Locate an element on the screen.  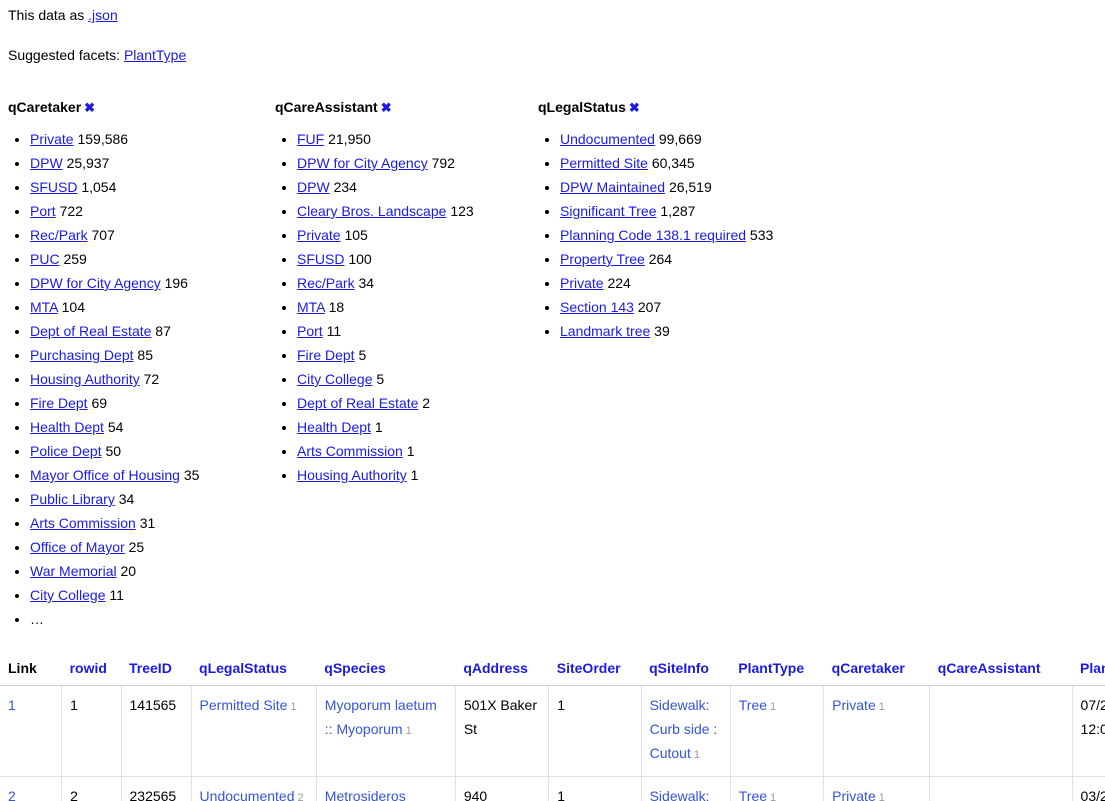
column-header-rowid: rowid is located at coordinates (91, 670).